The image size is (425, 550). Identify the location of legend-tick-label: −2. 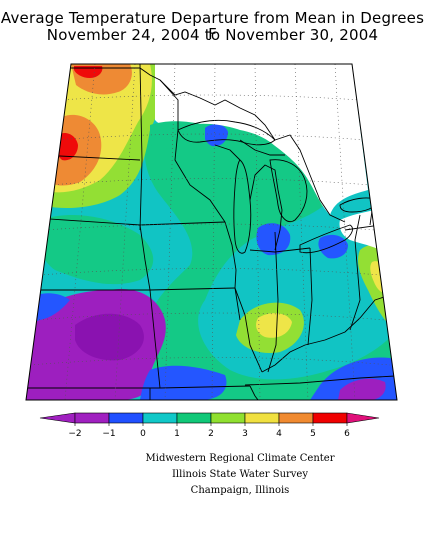
(74, 434).